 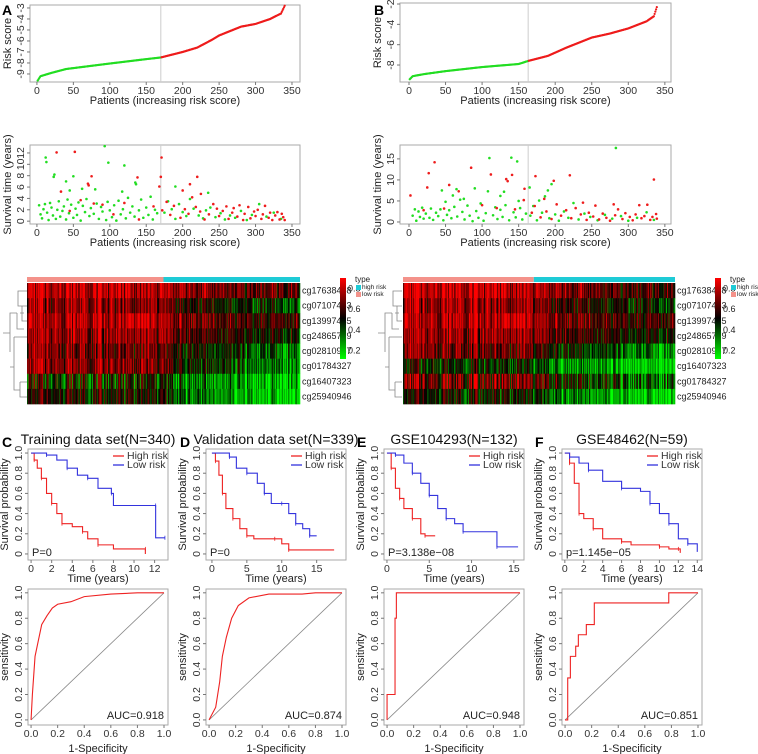 What do you see at coordinates (555, 233) in the screenshot?
I see `x-tick-label: 200` at bounding box center [555, 233].